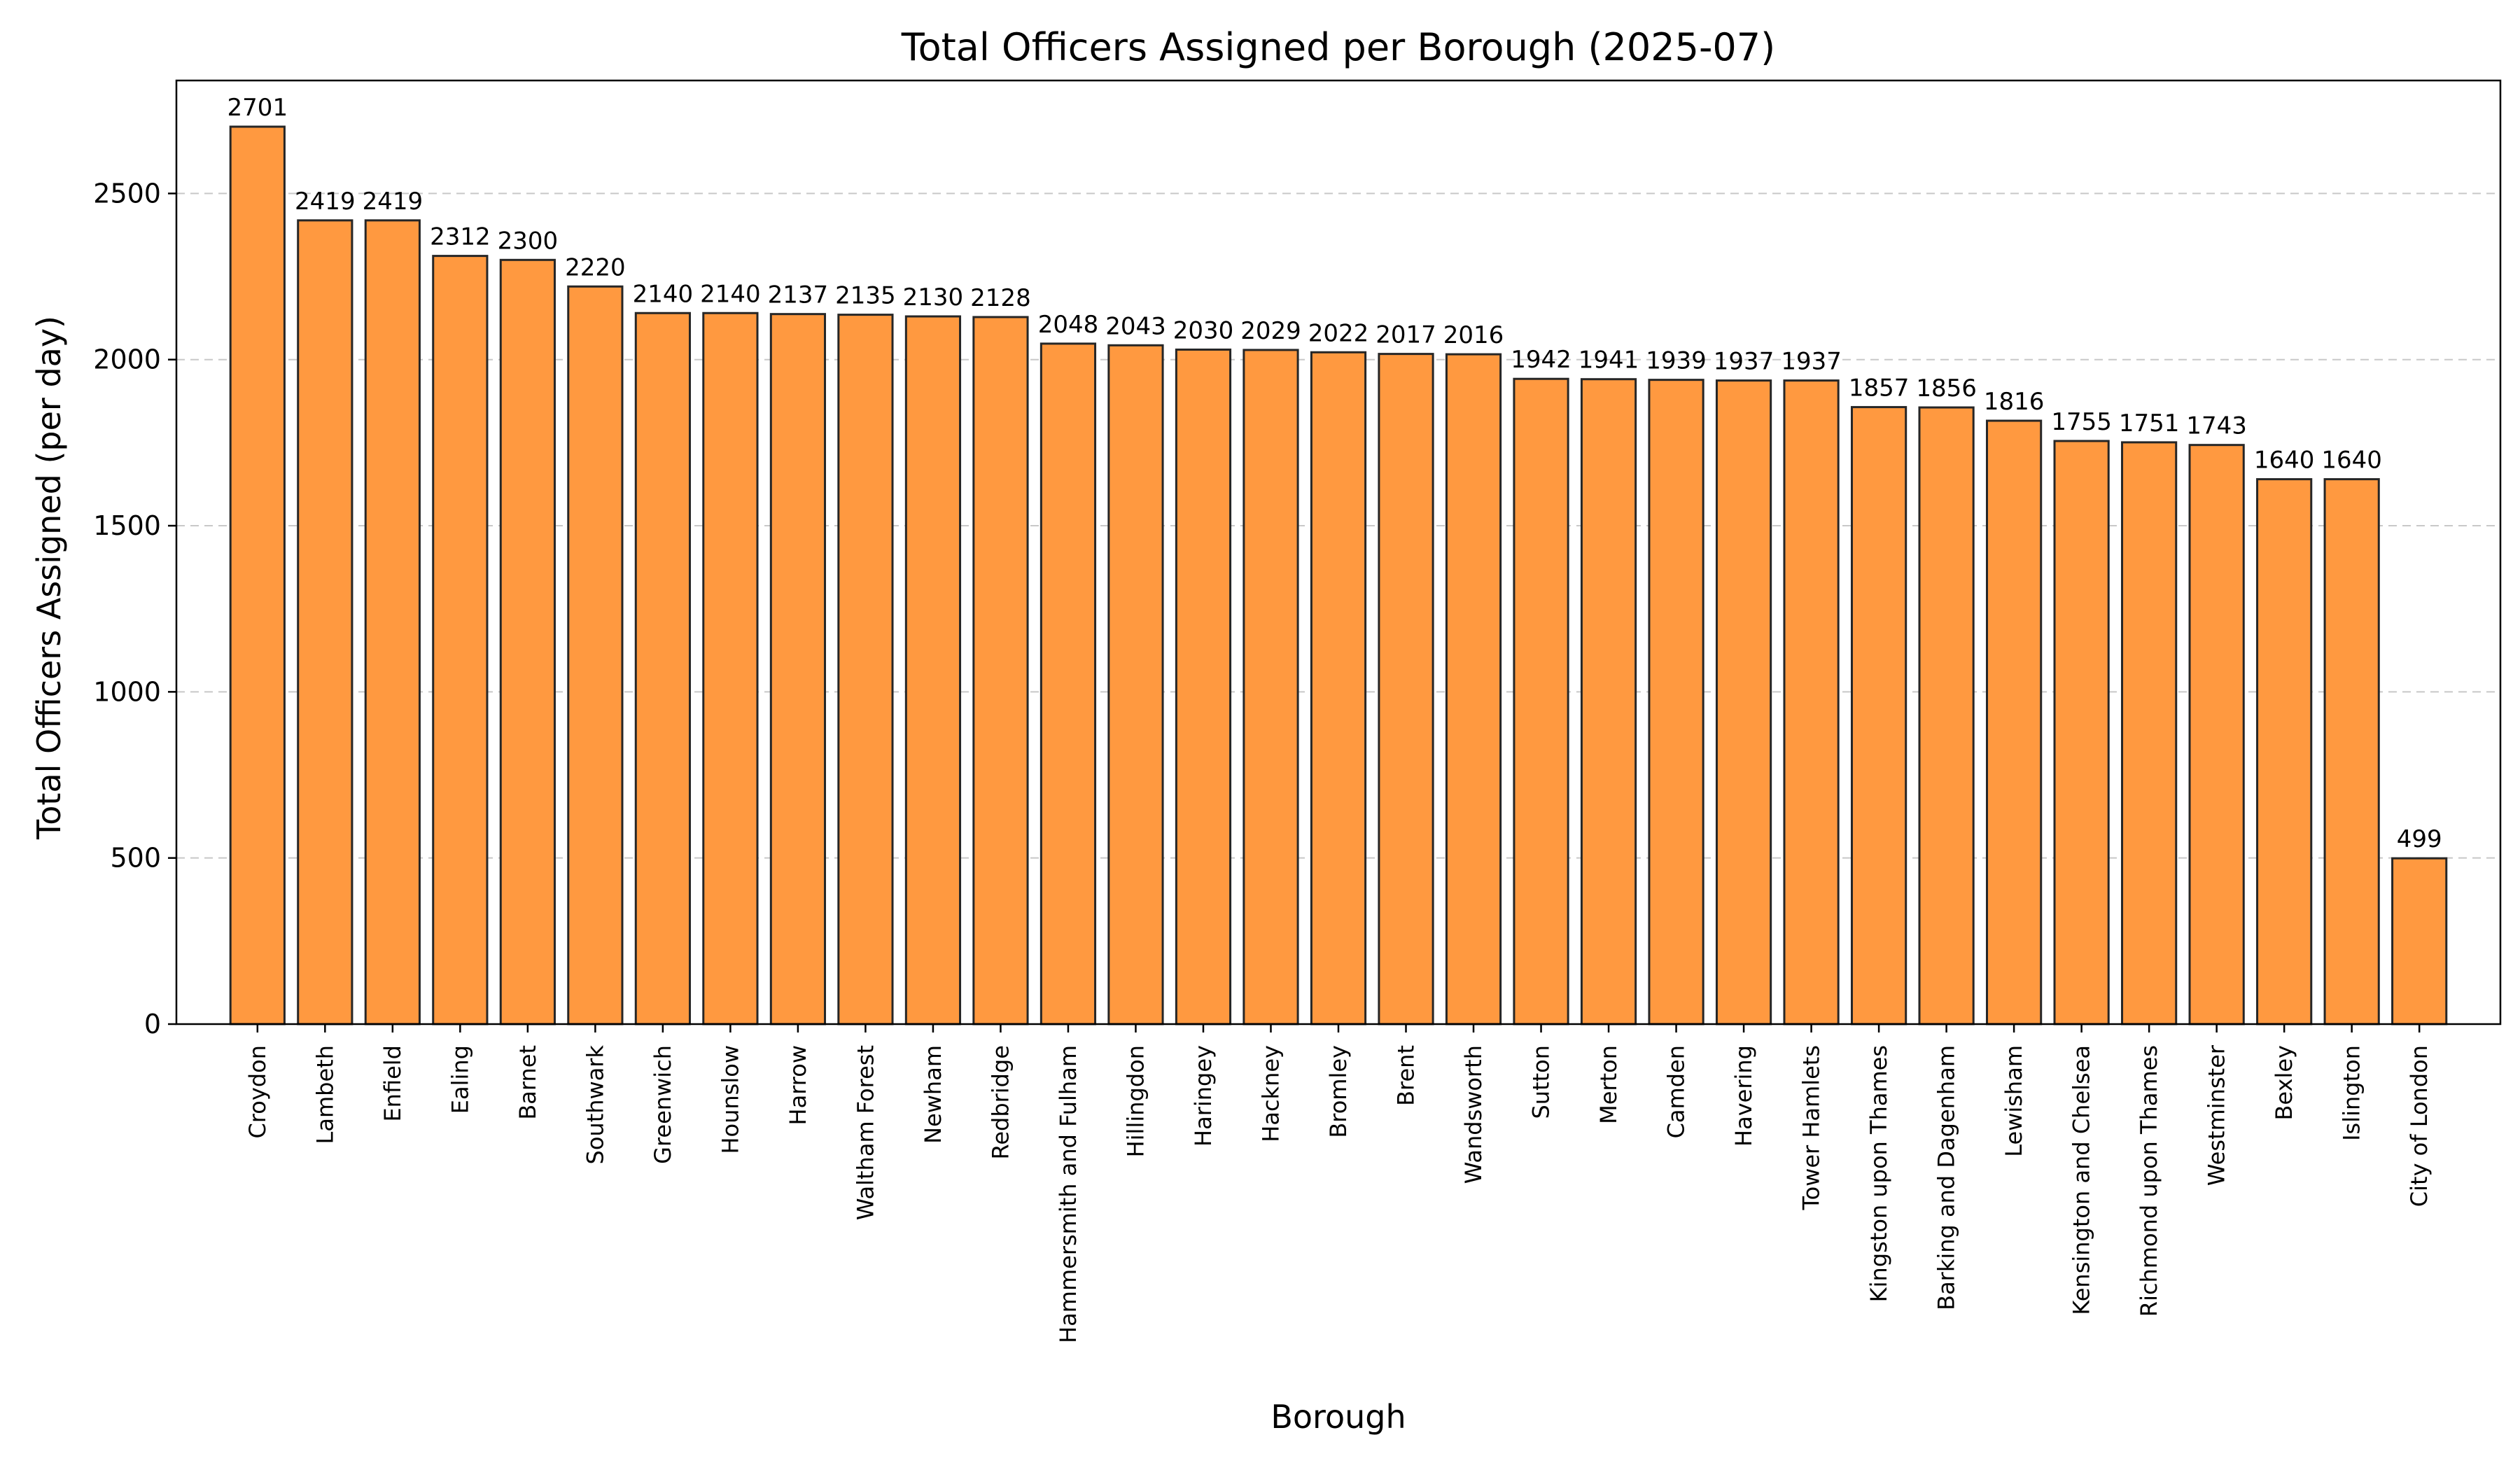  Describe the element at coordinates (49, 578) in the screenshot. I see `y-axis-label: Total Officers Assigned (per day)` at that location.